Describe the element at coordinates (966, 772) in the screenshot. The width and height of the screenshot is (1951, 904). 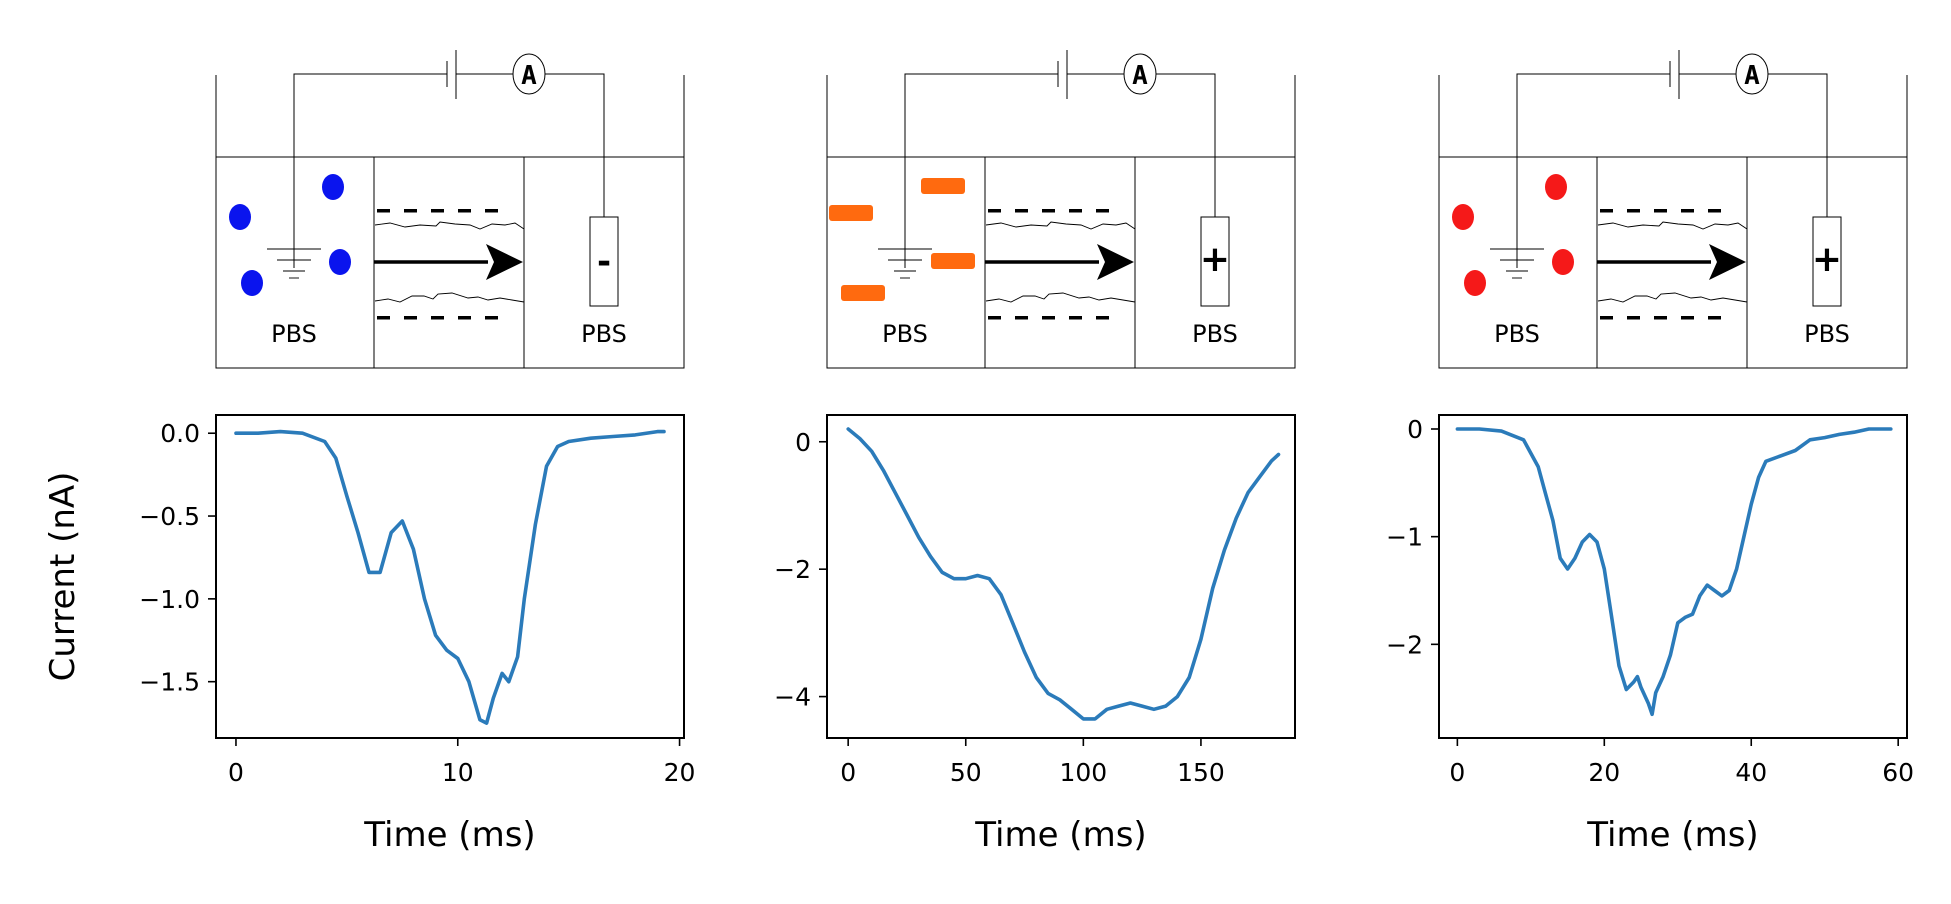
I see `x-tick-label: 50` at that location.